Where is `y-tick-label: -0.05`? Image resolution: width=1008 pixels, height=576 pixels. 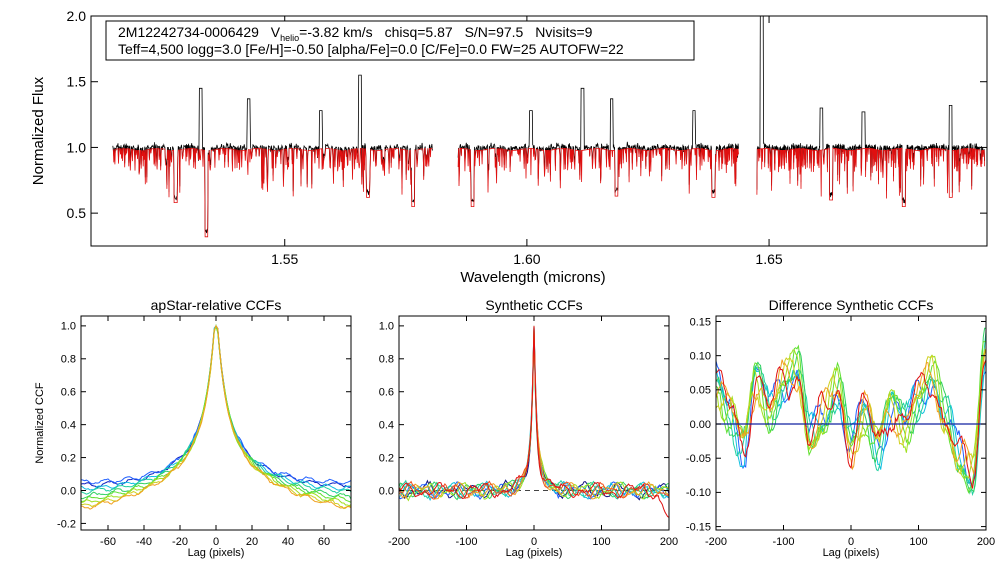
y-tick-label: -0.05 is located at coordinates (698, 459).